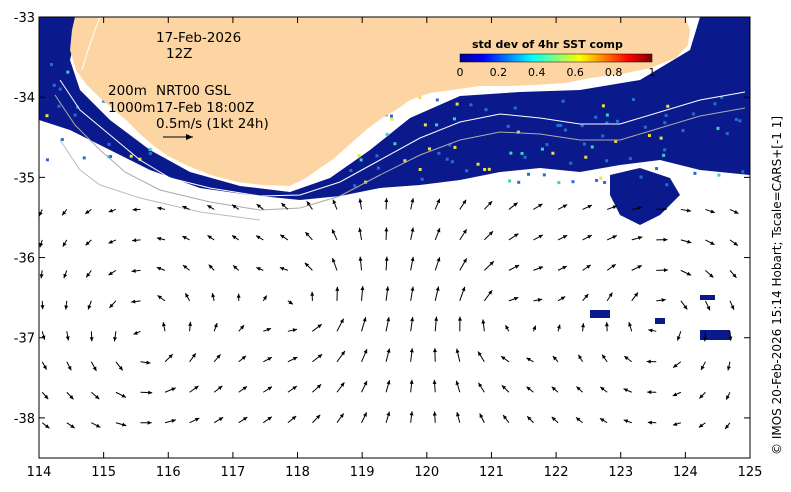 This screenshot has width=791, height=492. I want to click on colorbar-title: std dev of 4hr SST comp, so click(547, 44).